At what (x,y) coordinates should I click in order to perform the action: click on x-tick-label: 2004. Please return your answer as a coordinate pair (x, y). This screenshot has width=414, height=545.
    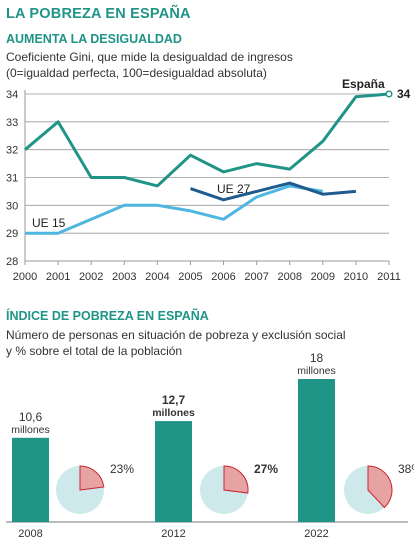
    Looking at the image, I should click on (157, 277).